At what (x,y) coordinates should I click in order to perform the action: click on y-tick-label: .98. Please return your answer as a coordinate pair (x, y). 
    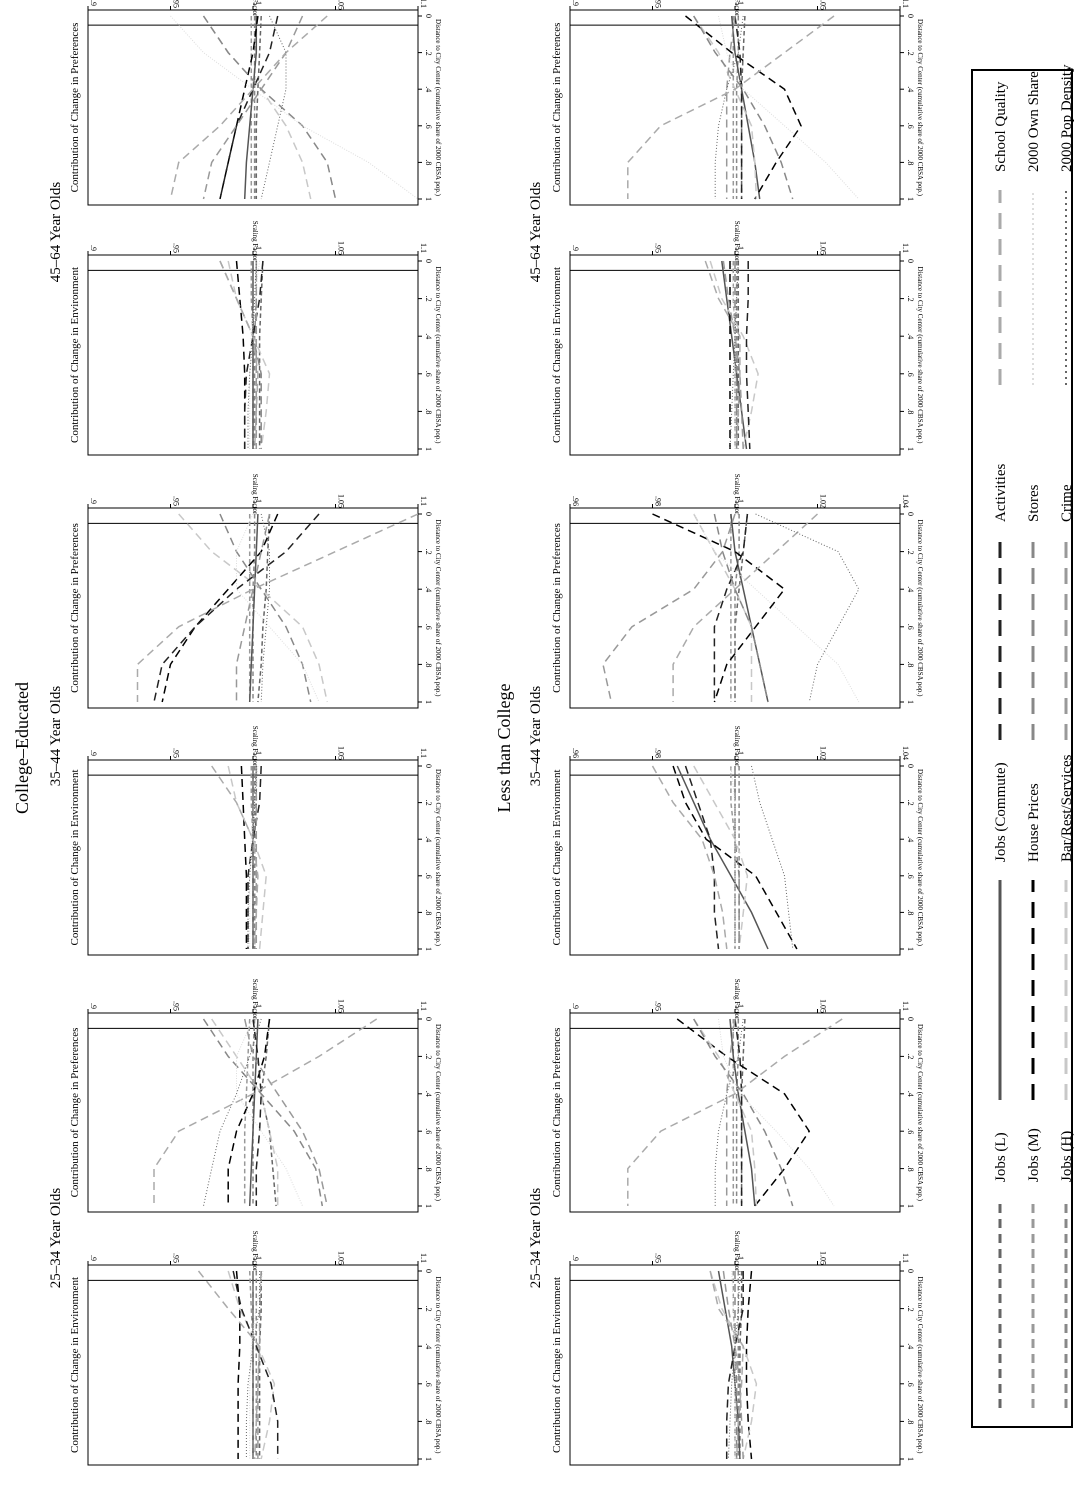
    Looking at the image, I should click on (658, 753).